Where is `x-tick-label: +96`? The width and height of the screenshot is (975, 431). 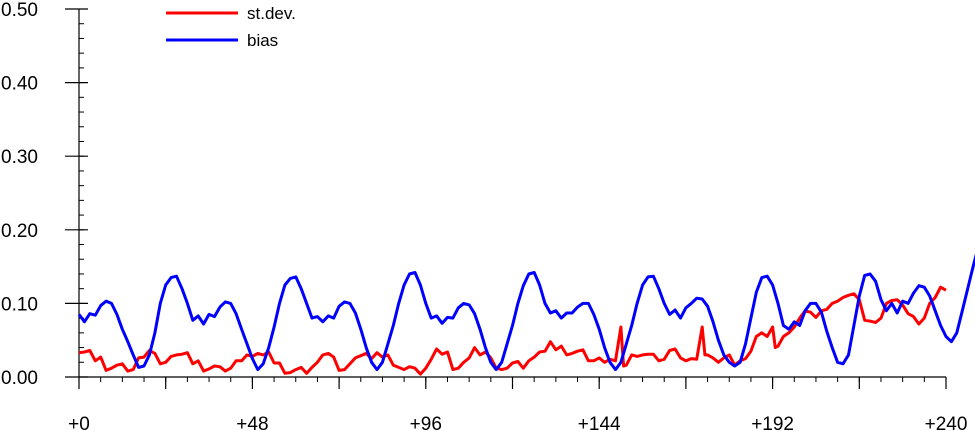
x-tick-label: +96 is located at coordinates (426, 422).